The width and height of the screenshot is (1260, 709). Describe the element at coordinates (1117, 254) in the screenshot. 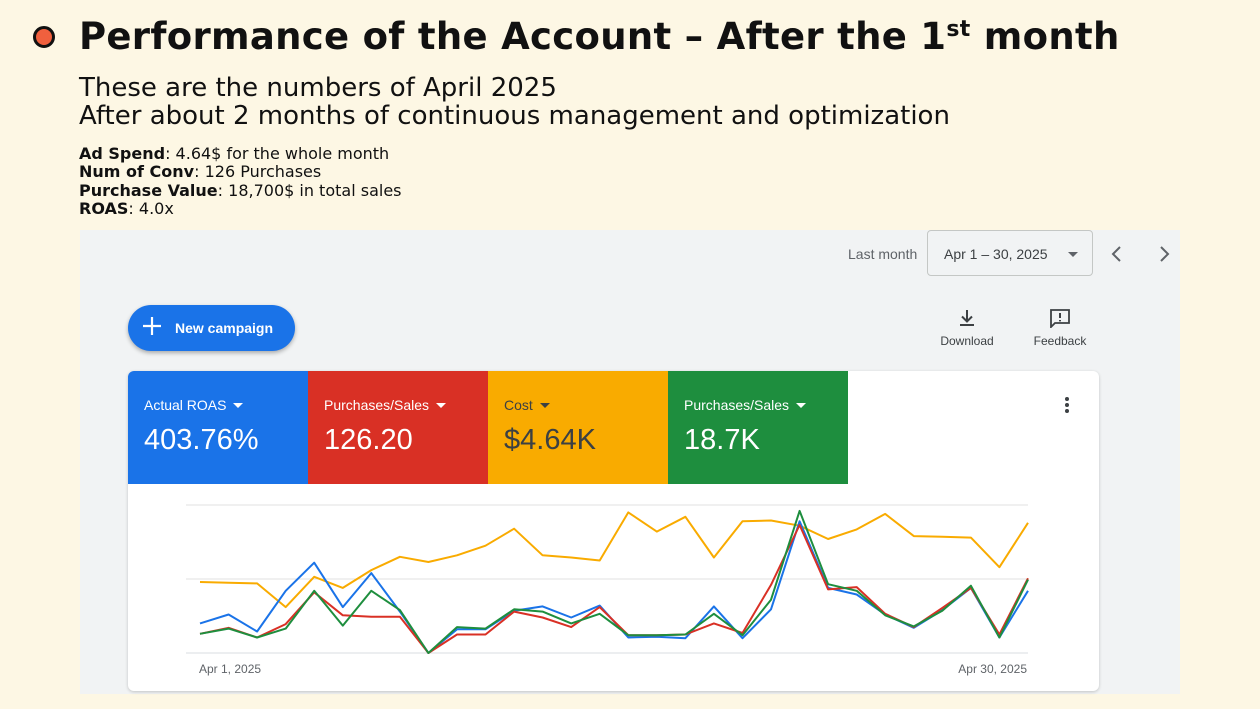

I see `chevron-left-icon` at that location.